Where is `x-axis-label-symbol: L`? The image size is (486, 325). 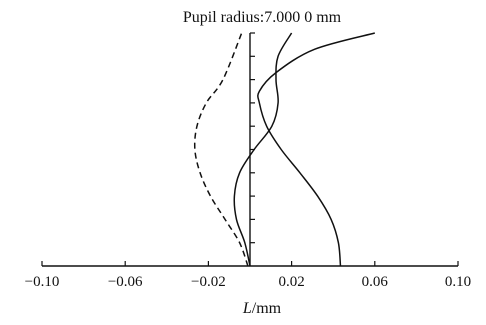
x-axis-label-symbol: L is located at coordinates (247, 308).